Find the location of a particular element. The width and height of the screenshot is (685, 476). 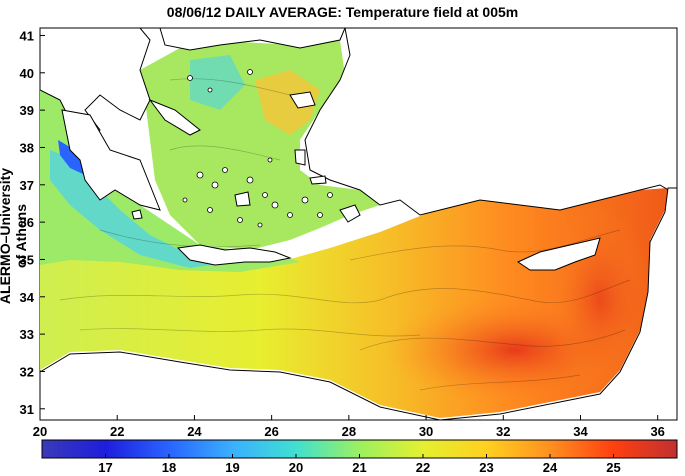

x-tick-label: 28 is located at coordinates (349, 431).